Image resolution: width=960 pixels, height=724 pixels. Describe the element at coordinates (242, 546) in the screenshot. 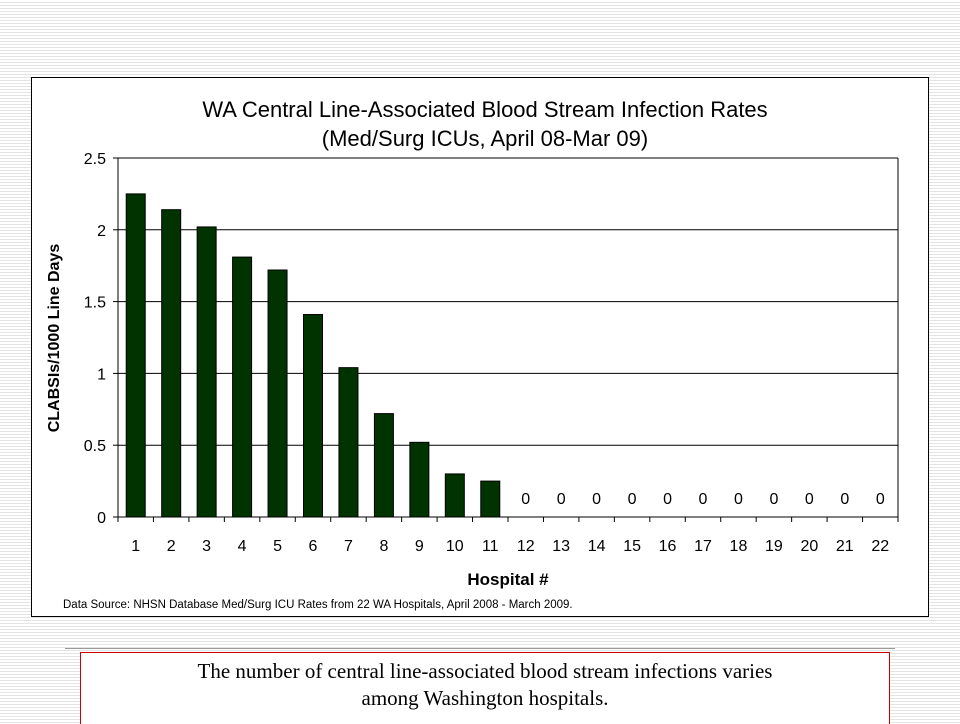

I see `x-tick-label: 4` at that location.